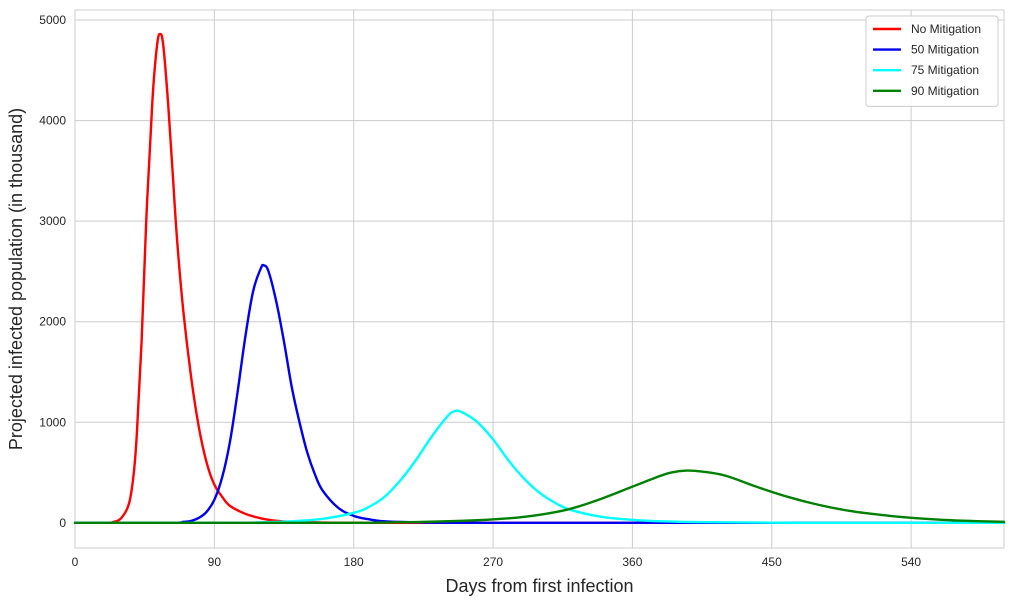 Image resolution: width=1014 pixels, height=606 pixels. What do you see at coordinates (772, 562) in the screenshot?
I see `x-tick-label: 450` at bounding box center [772, 562].